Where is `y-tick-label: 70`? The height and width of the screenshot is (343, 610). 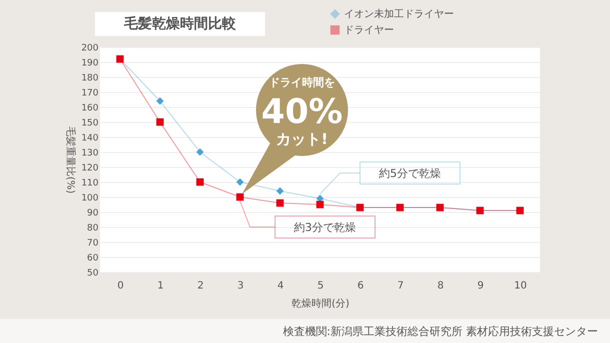
y-tick-label: 70 is located at coordinates (93, 243).